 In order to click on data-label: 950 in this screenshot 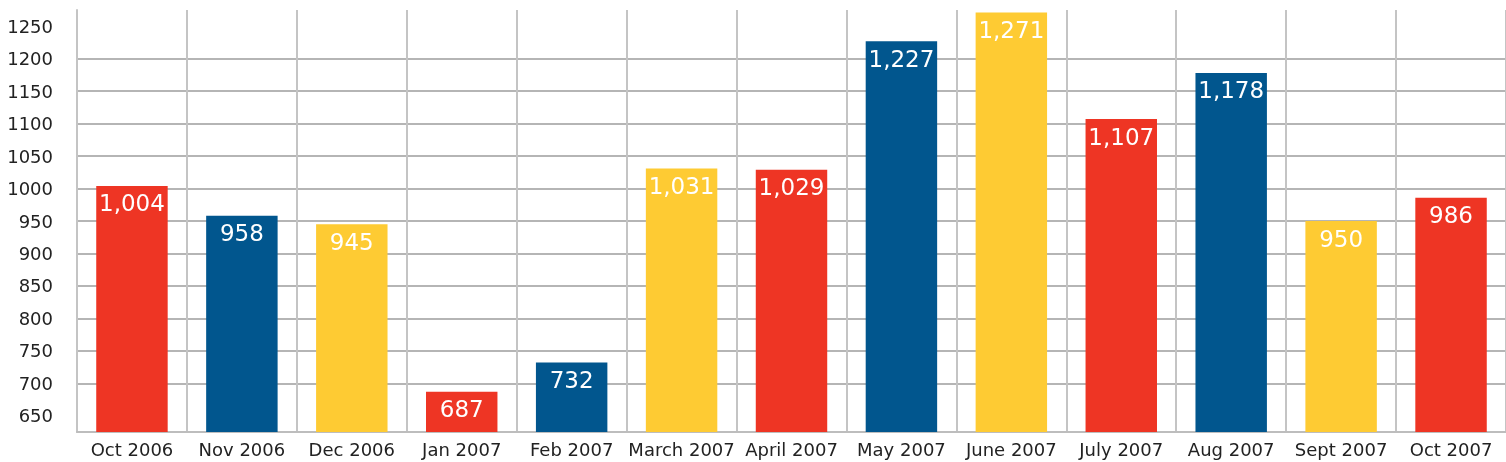, I will do `click(1341, 238)`.